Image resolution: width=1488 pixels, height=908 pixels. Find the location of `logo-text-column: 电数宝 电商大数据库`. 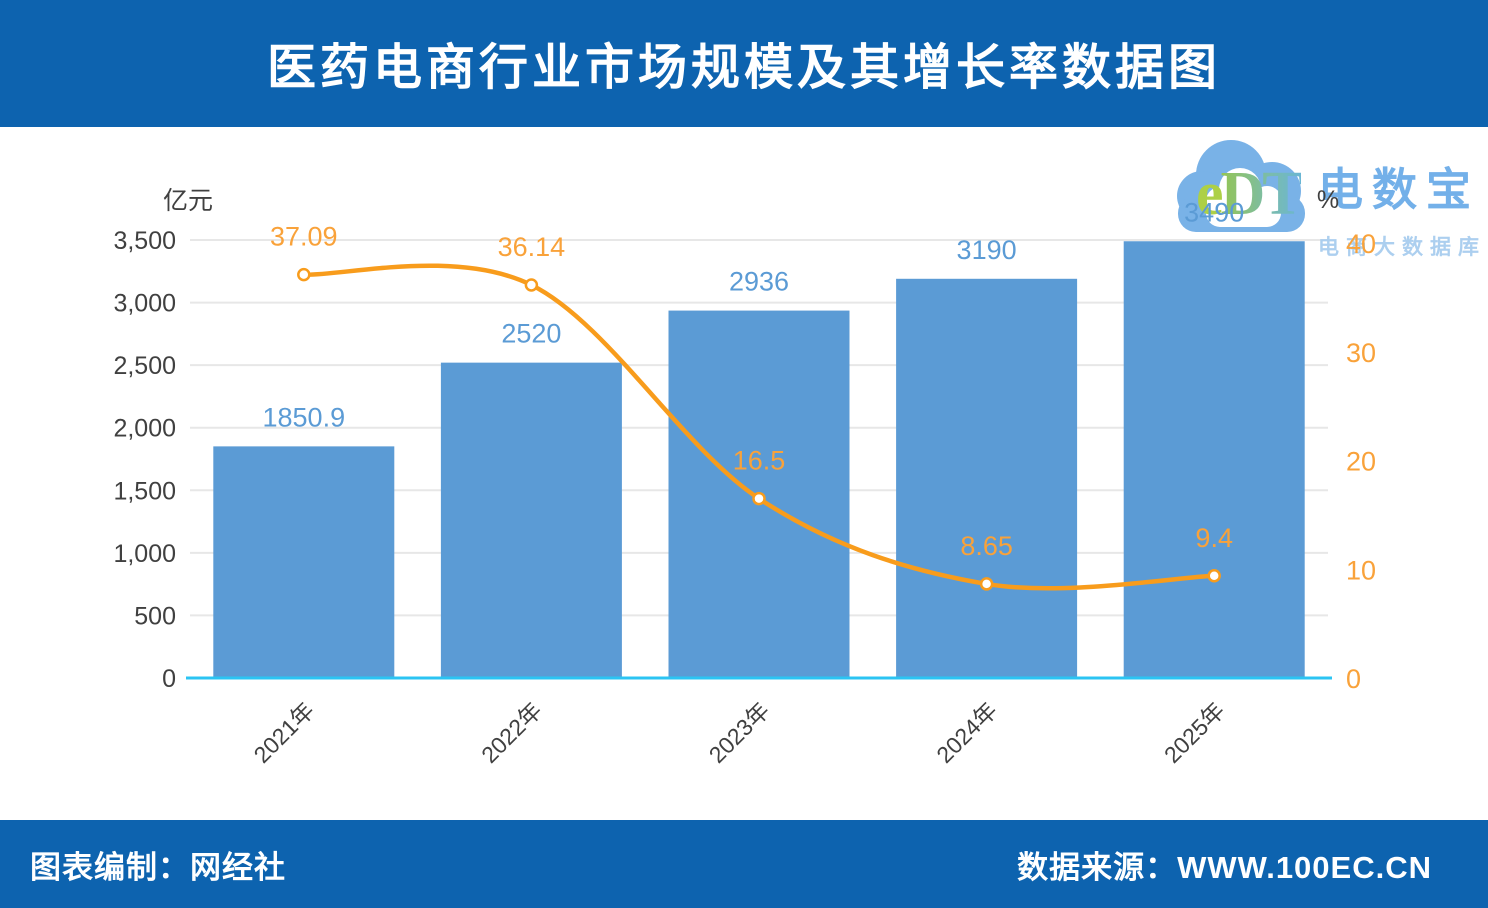

logo-text-column: 电数宝 电商大数据库 is located at coordinates (1399, 207).